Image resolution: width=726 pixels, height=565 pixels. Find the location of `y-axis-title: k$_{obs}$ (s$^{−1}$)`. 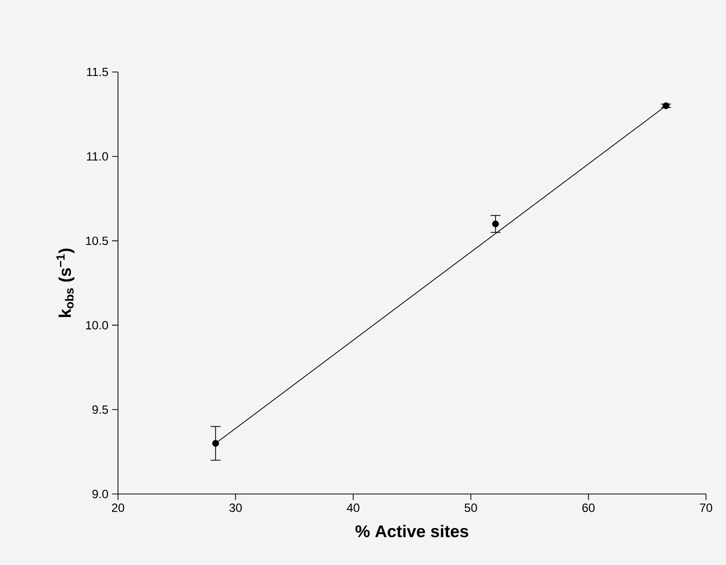

y-axis-title: k$_{obs}$ (s$^{−1}$) is located at coordinates (65, 283).